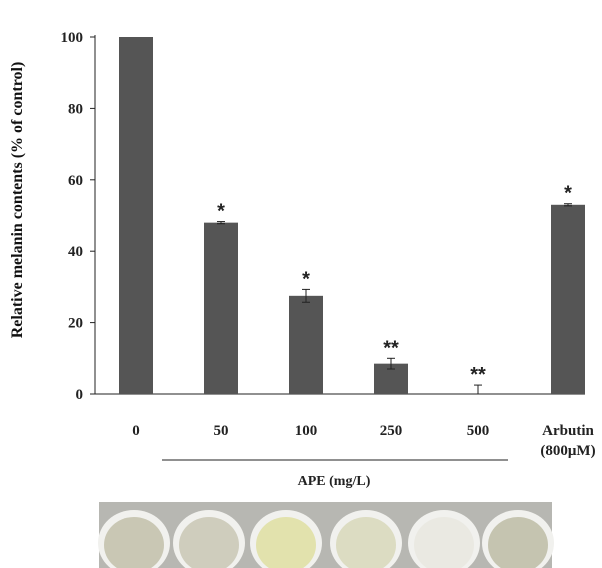 This screenshot has width=602, height=568. What do you see at coordinates (334, 481) in the screenshot?
I see `ape-group-label: APE (mg/L)` at bounding box center [334, 481].